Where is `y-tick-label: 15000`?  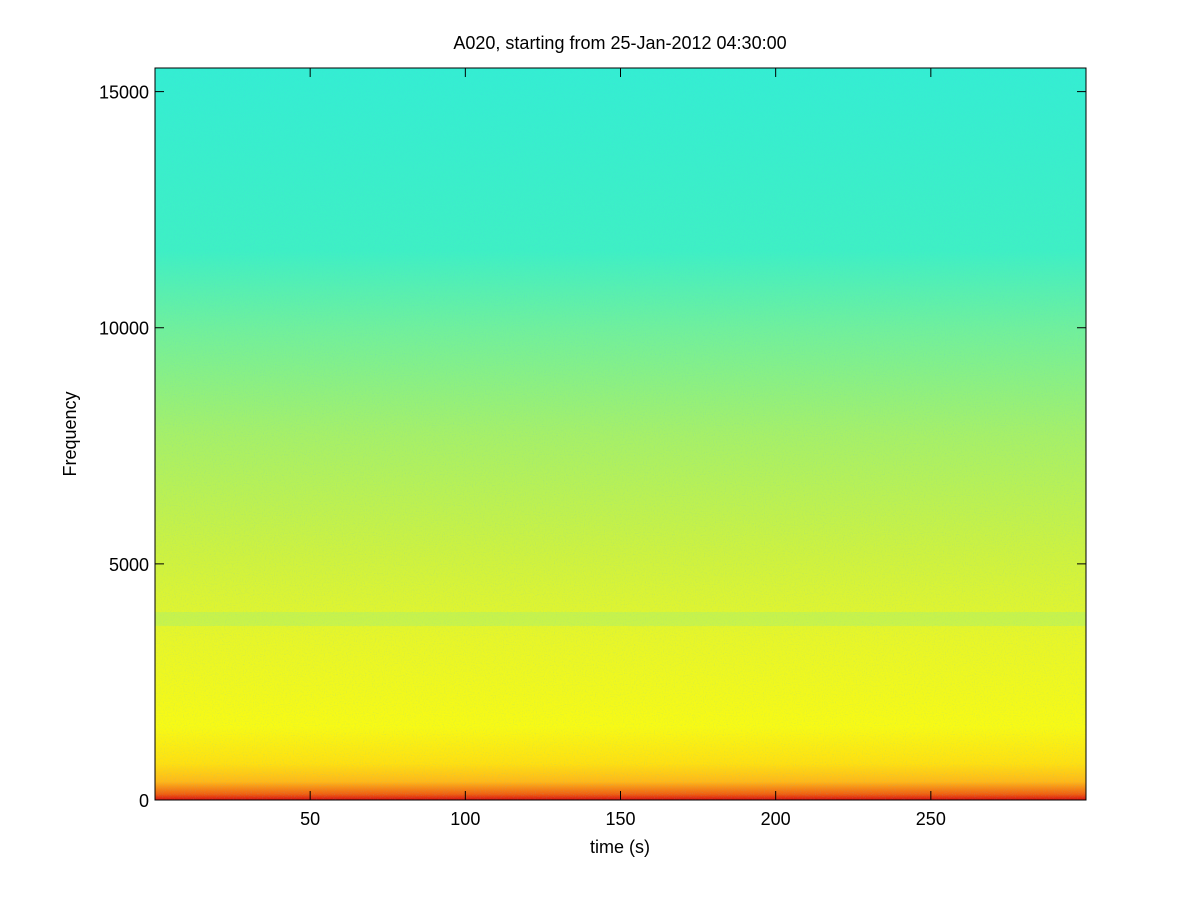 y-tick-label: 15000 is located at coordinates (124, 93).